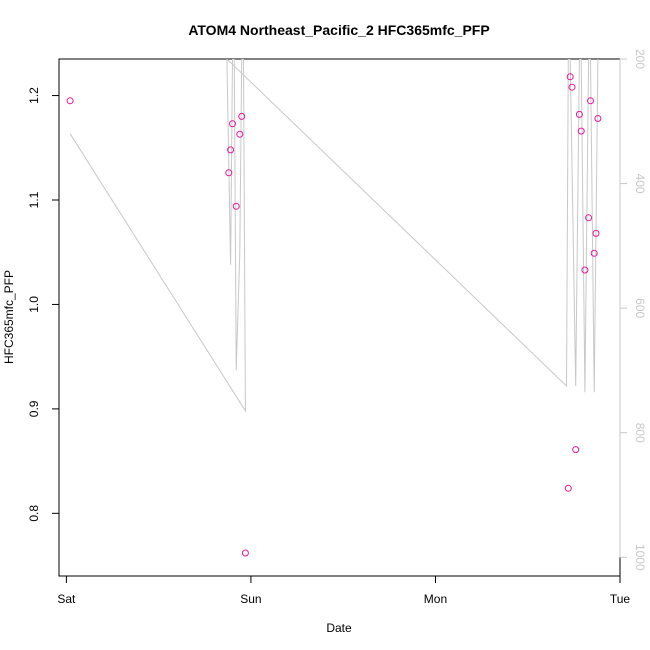 Image resolution: width=650 pixels, height=650 pixels. I want to click on y-axis: 0.8 0.9 1.0 1.1 1.2, so click(43, 304).